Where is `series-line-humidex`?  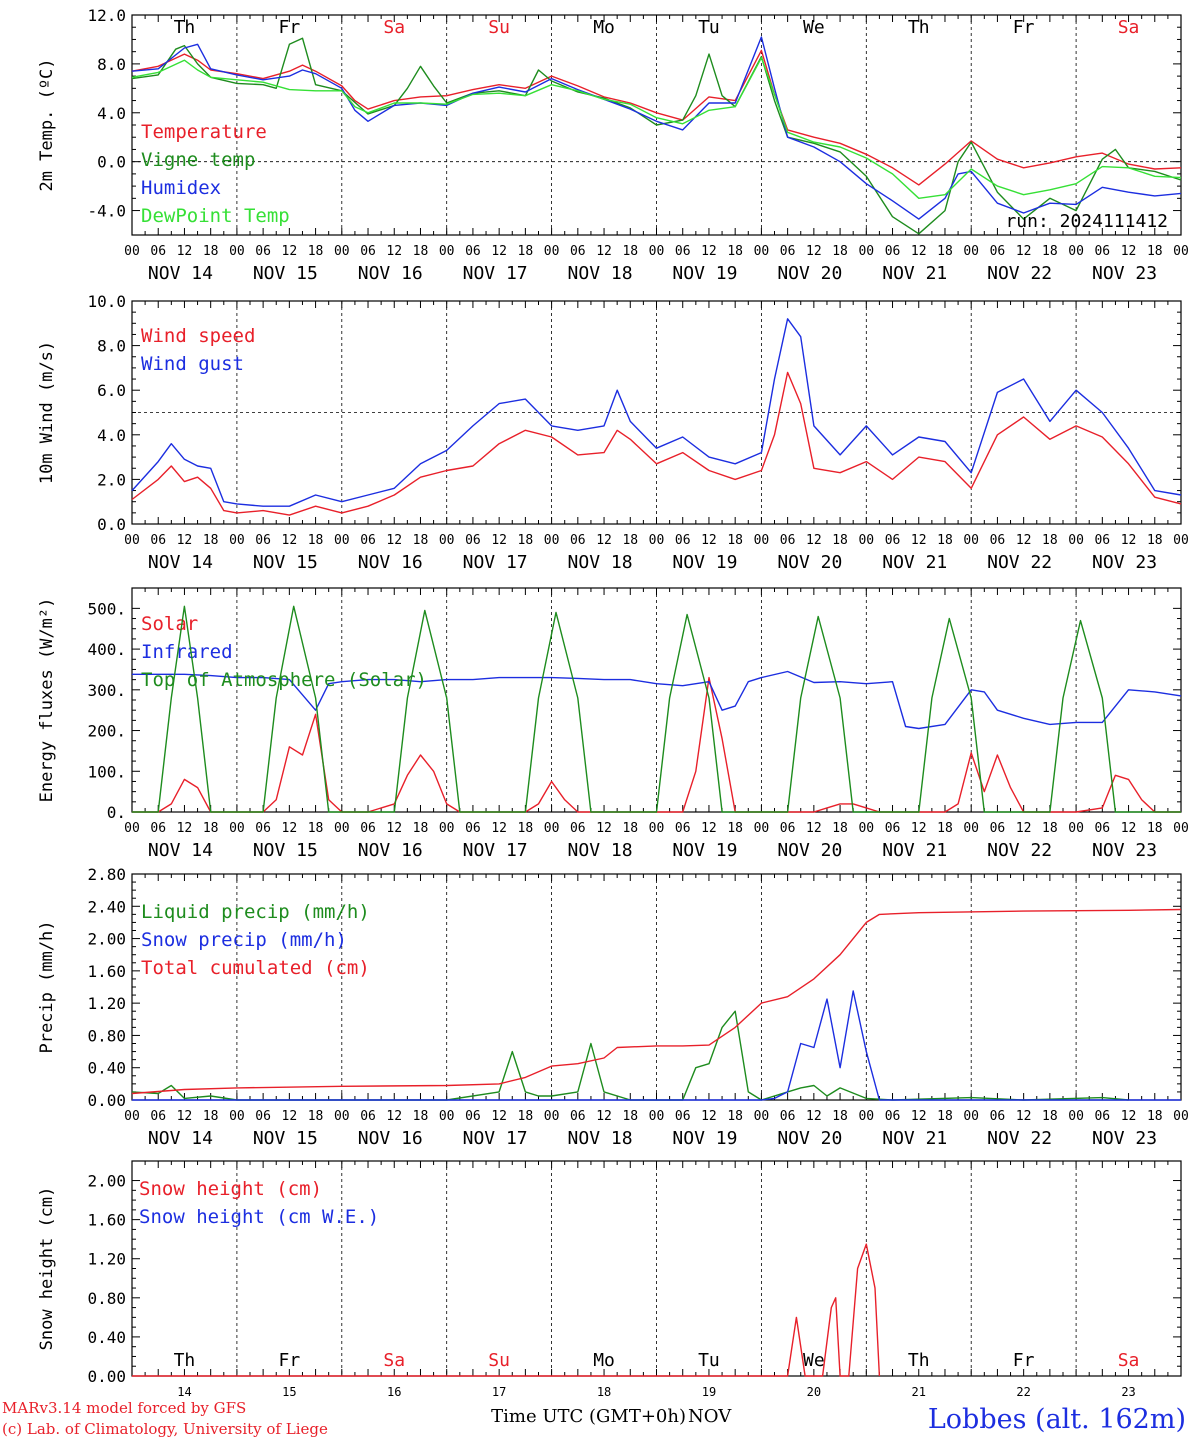 series-line-humidex is located at coordinates (656, 128).